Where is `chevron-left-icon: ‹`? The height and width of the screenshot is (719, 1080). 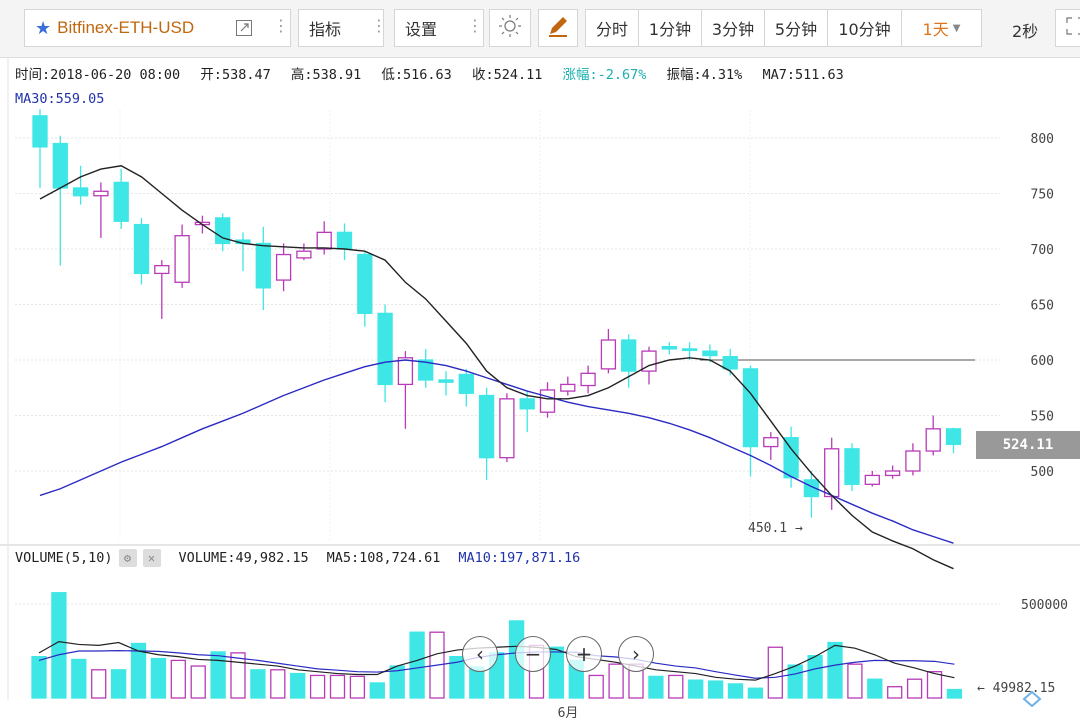
chevron-left-icon: ‹ is located at coordinates (480, 654).